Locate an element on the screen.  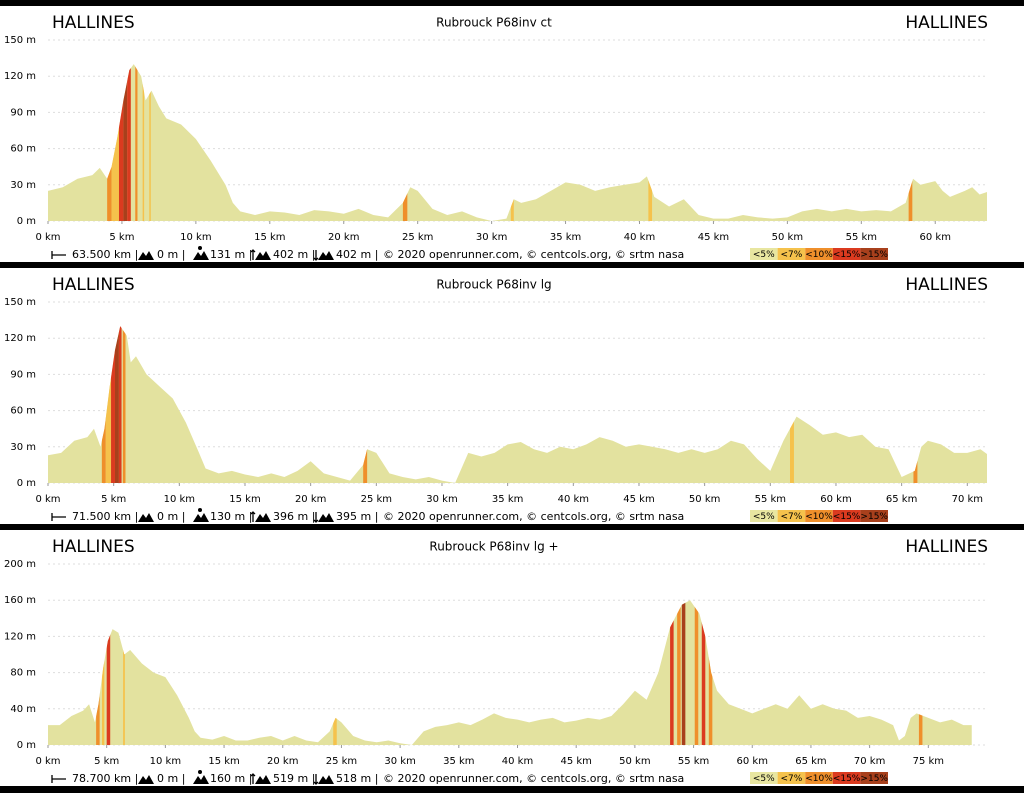
distance-icon is located at coordinates (58, 255).